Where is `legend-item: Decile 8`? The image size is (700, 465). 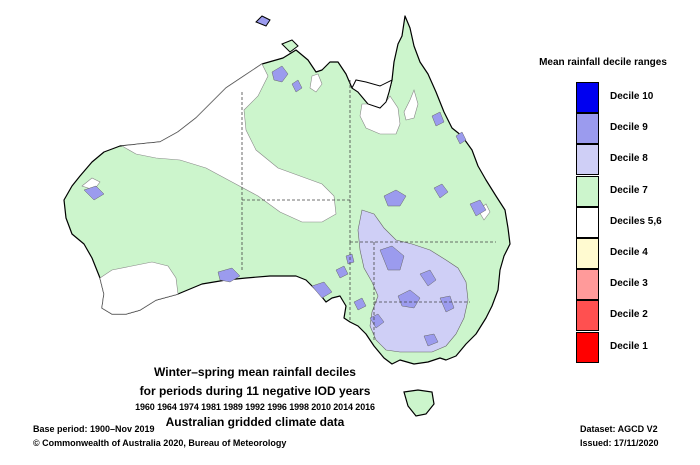 legend-item: Decile 8 is located at coordinates (631, 160).